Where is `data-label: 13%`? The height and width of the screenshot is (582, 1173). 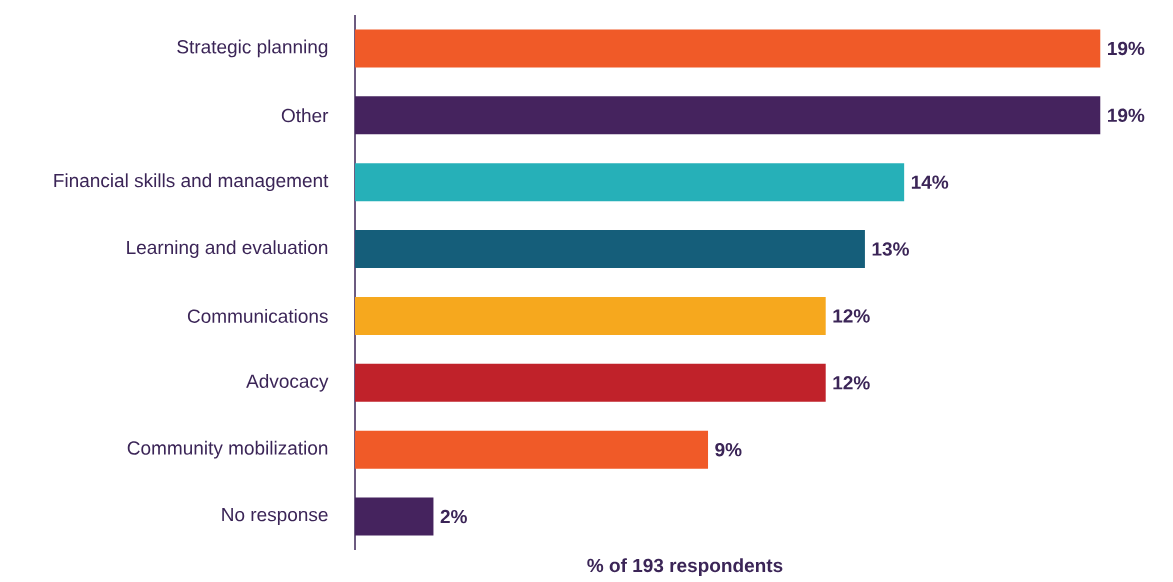 data-label: 13% is located at coordinates (890, 249).